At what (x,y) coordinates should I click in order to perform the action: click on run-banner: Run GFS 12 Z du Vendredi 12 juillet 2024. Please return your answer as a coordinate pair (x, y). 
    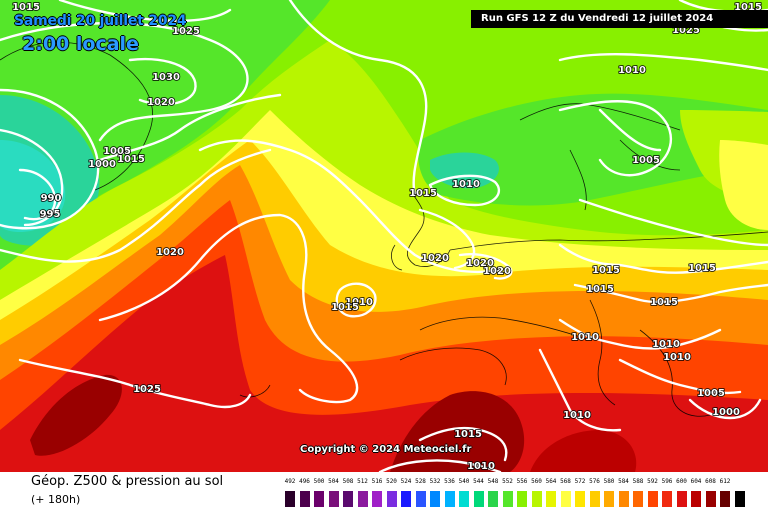
    Looking at the image, I should click on (619, 19).